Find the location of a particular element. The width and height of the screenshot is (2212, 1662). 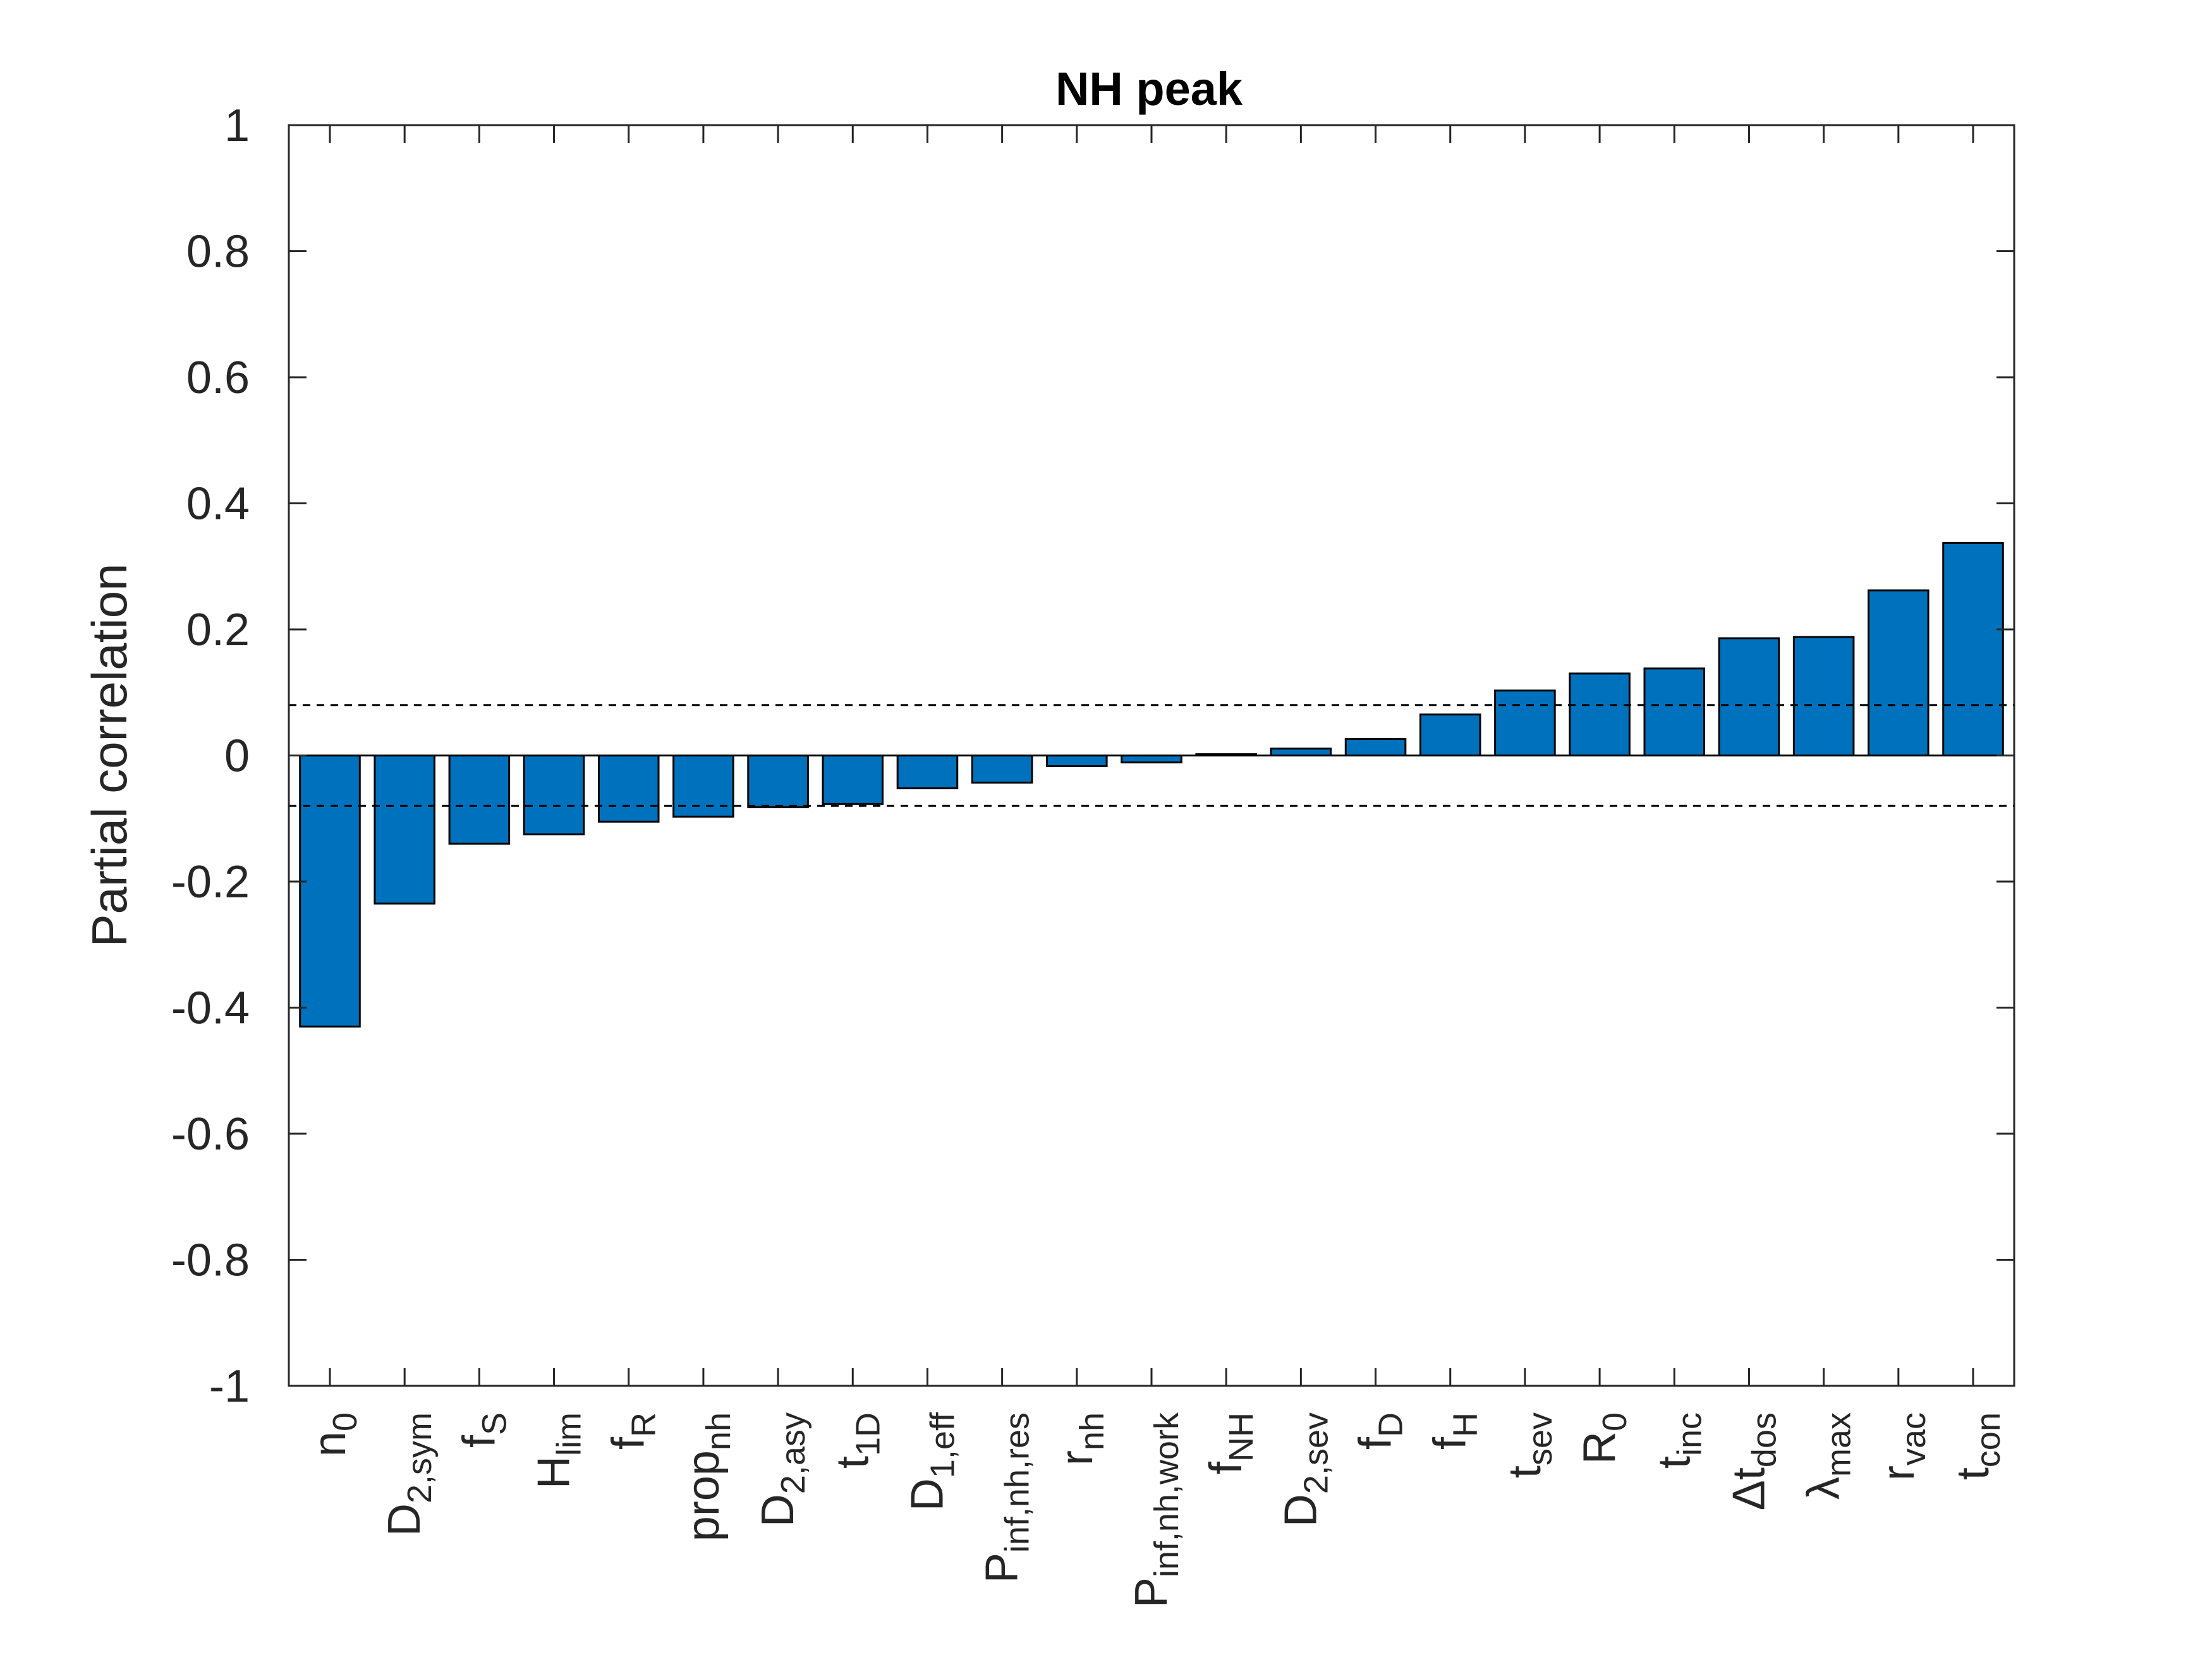

x-tick-label-17: tsev is located at coordinates (1529, 1445).